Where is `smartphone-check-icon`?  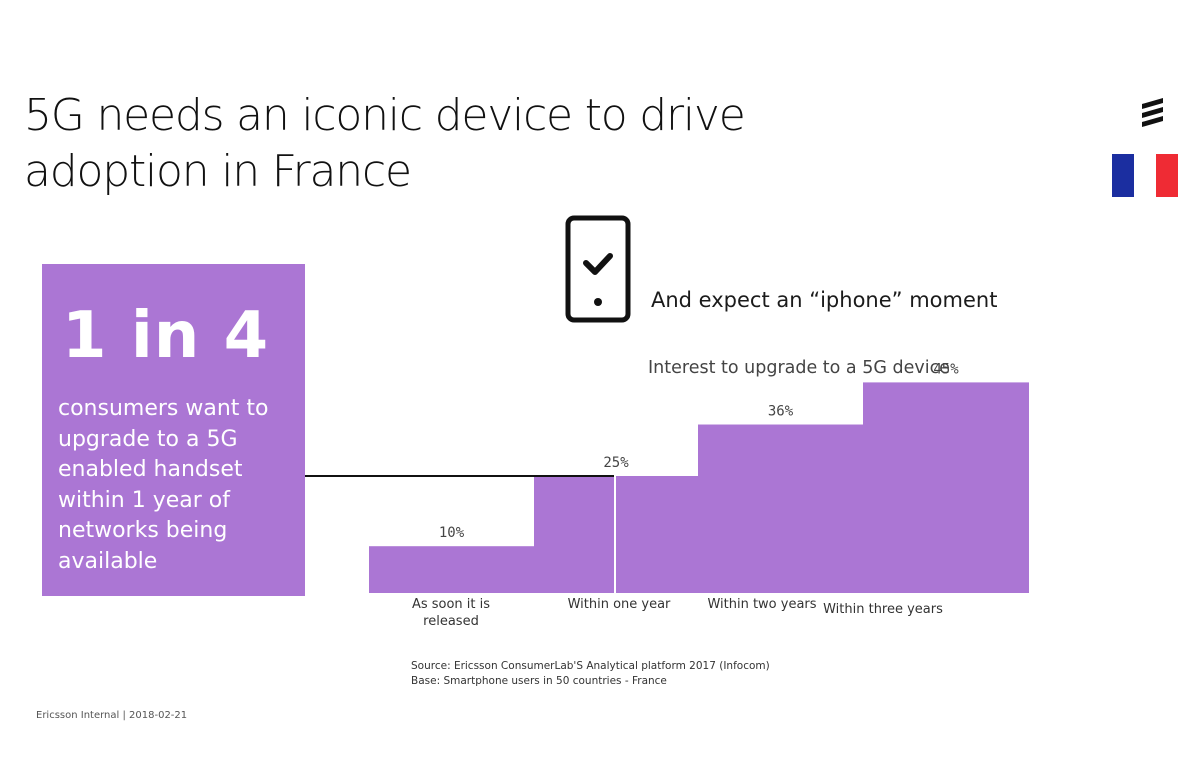 smartphone-check-icon is located at coordinates (598, 269).